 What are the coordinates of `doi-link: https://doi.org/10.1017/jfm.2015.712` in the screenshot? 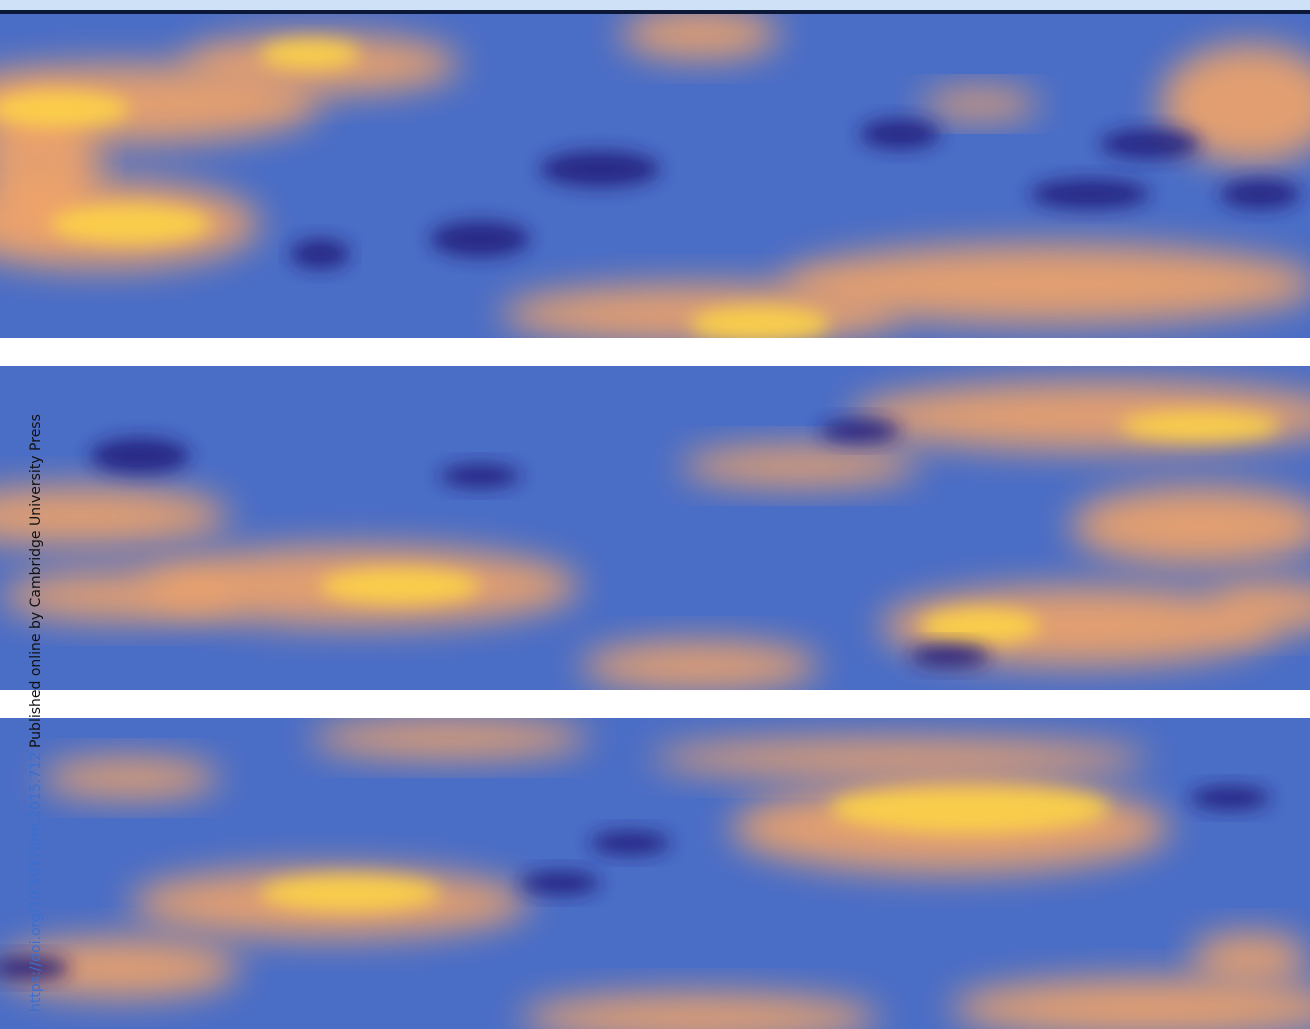 It's located at (36, 882).